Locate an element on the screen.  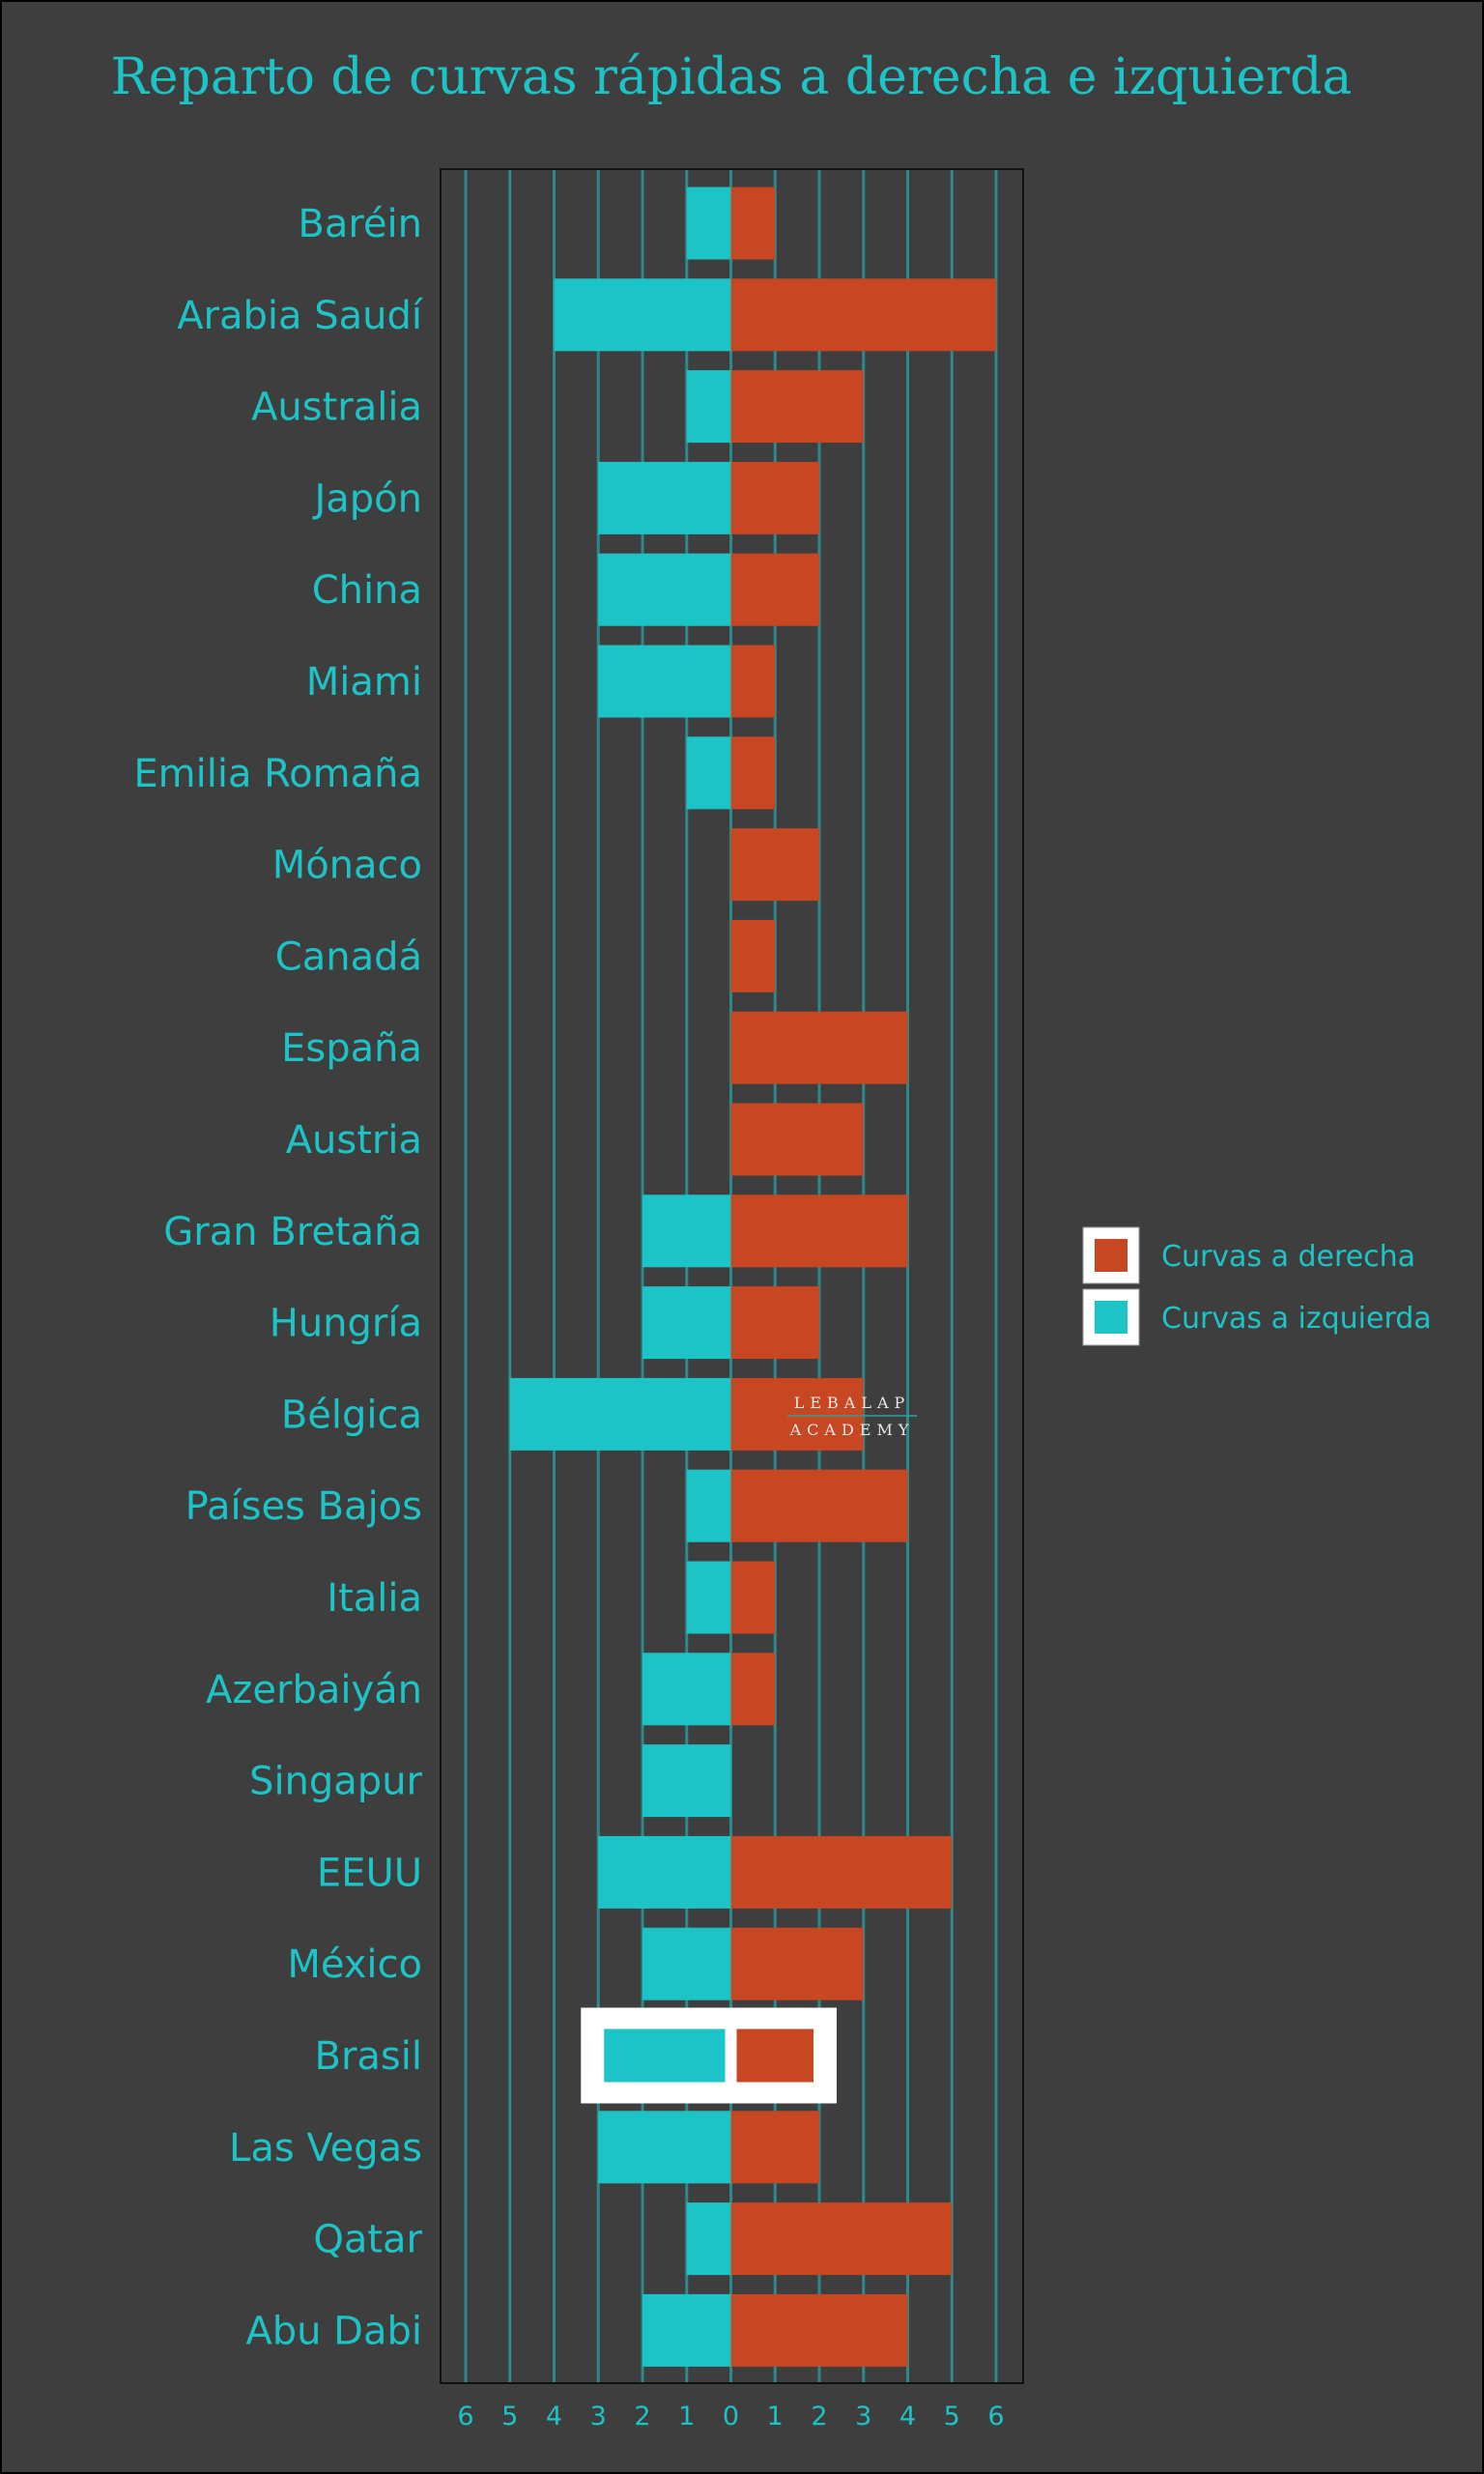
bar-right-Abu Dabi is located at coordinates (819, 2330).